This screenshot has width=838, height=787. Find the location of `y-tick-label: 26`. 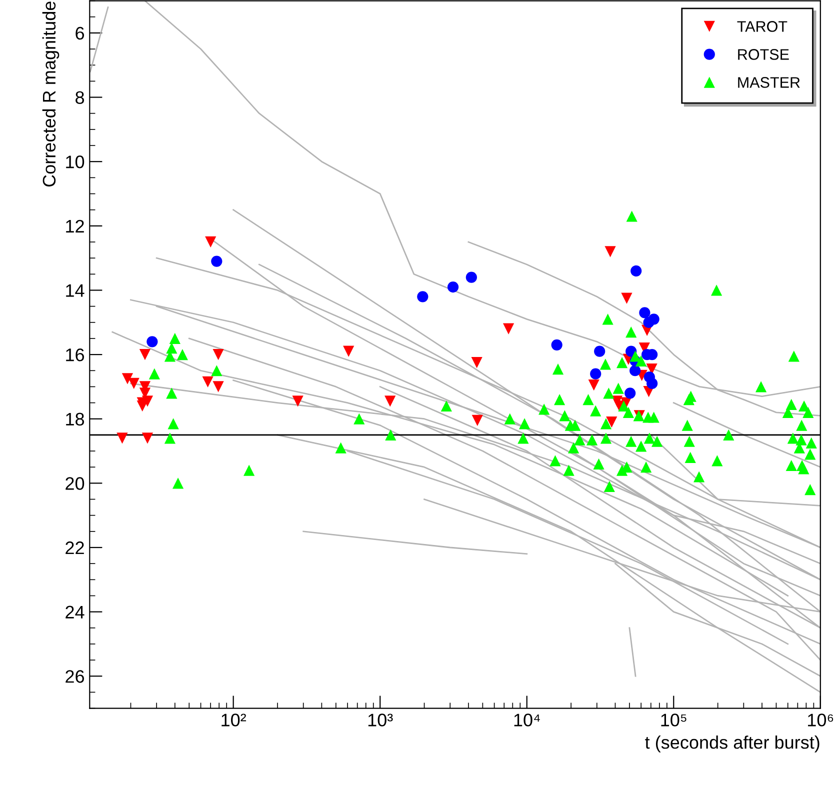

y-tick-label: 26 is located at coordinates (75, 676).